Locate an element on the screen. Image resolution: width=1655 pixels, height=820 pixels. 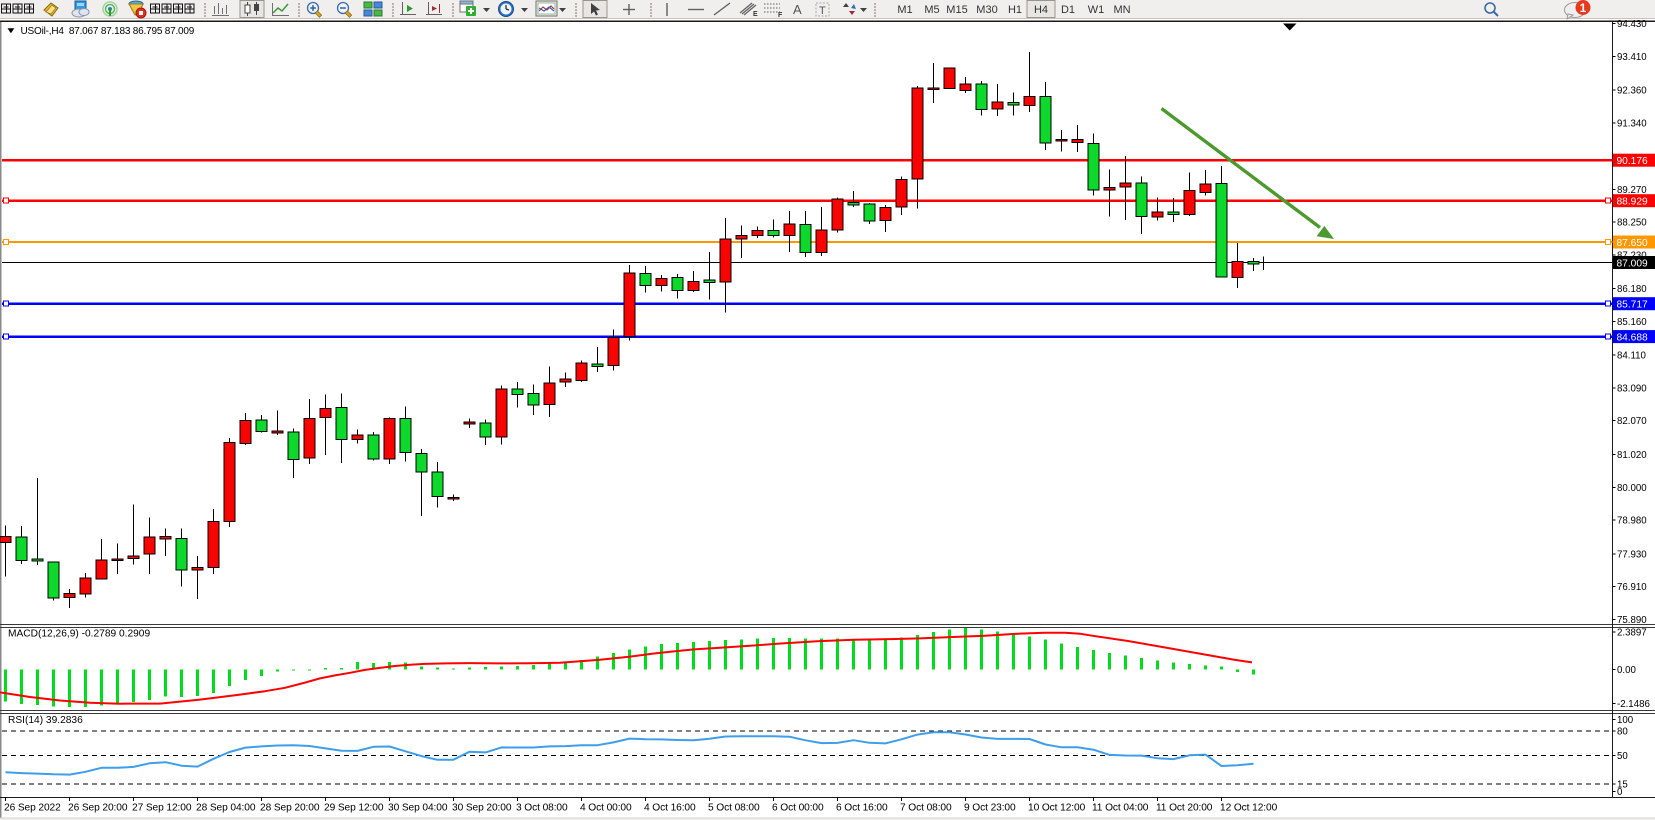
svg-text: D1 is located at coordinates (1068, 10).